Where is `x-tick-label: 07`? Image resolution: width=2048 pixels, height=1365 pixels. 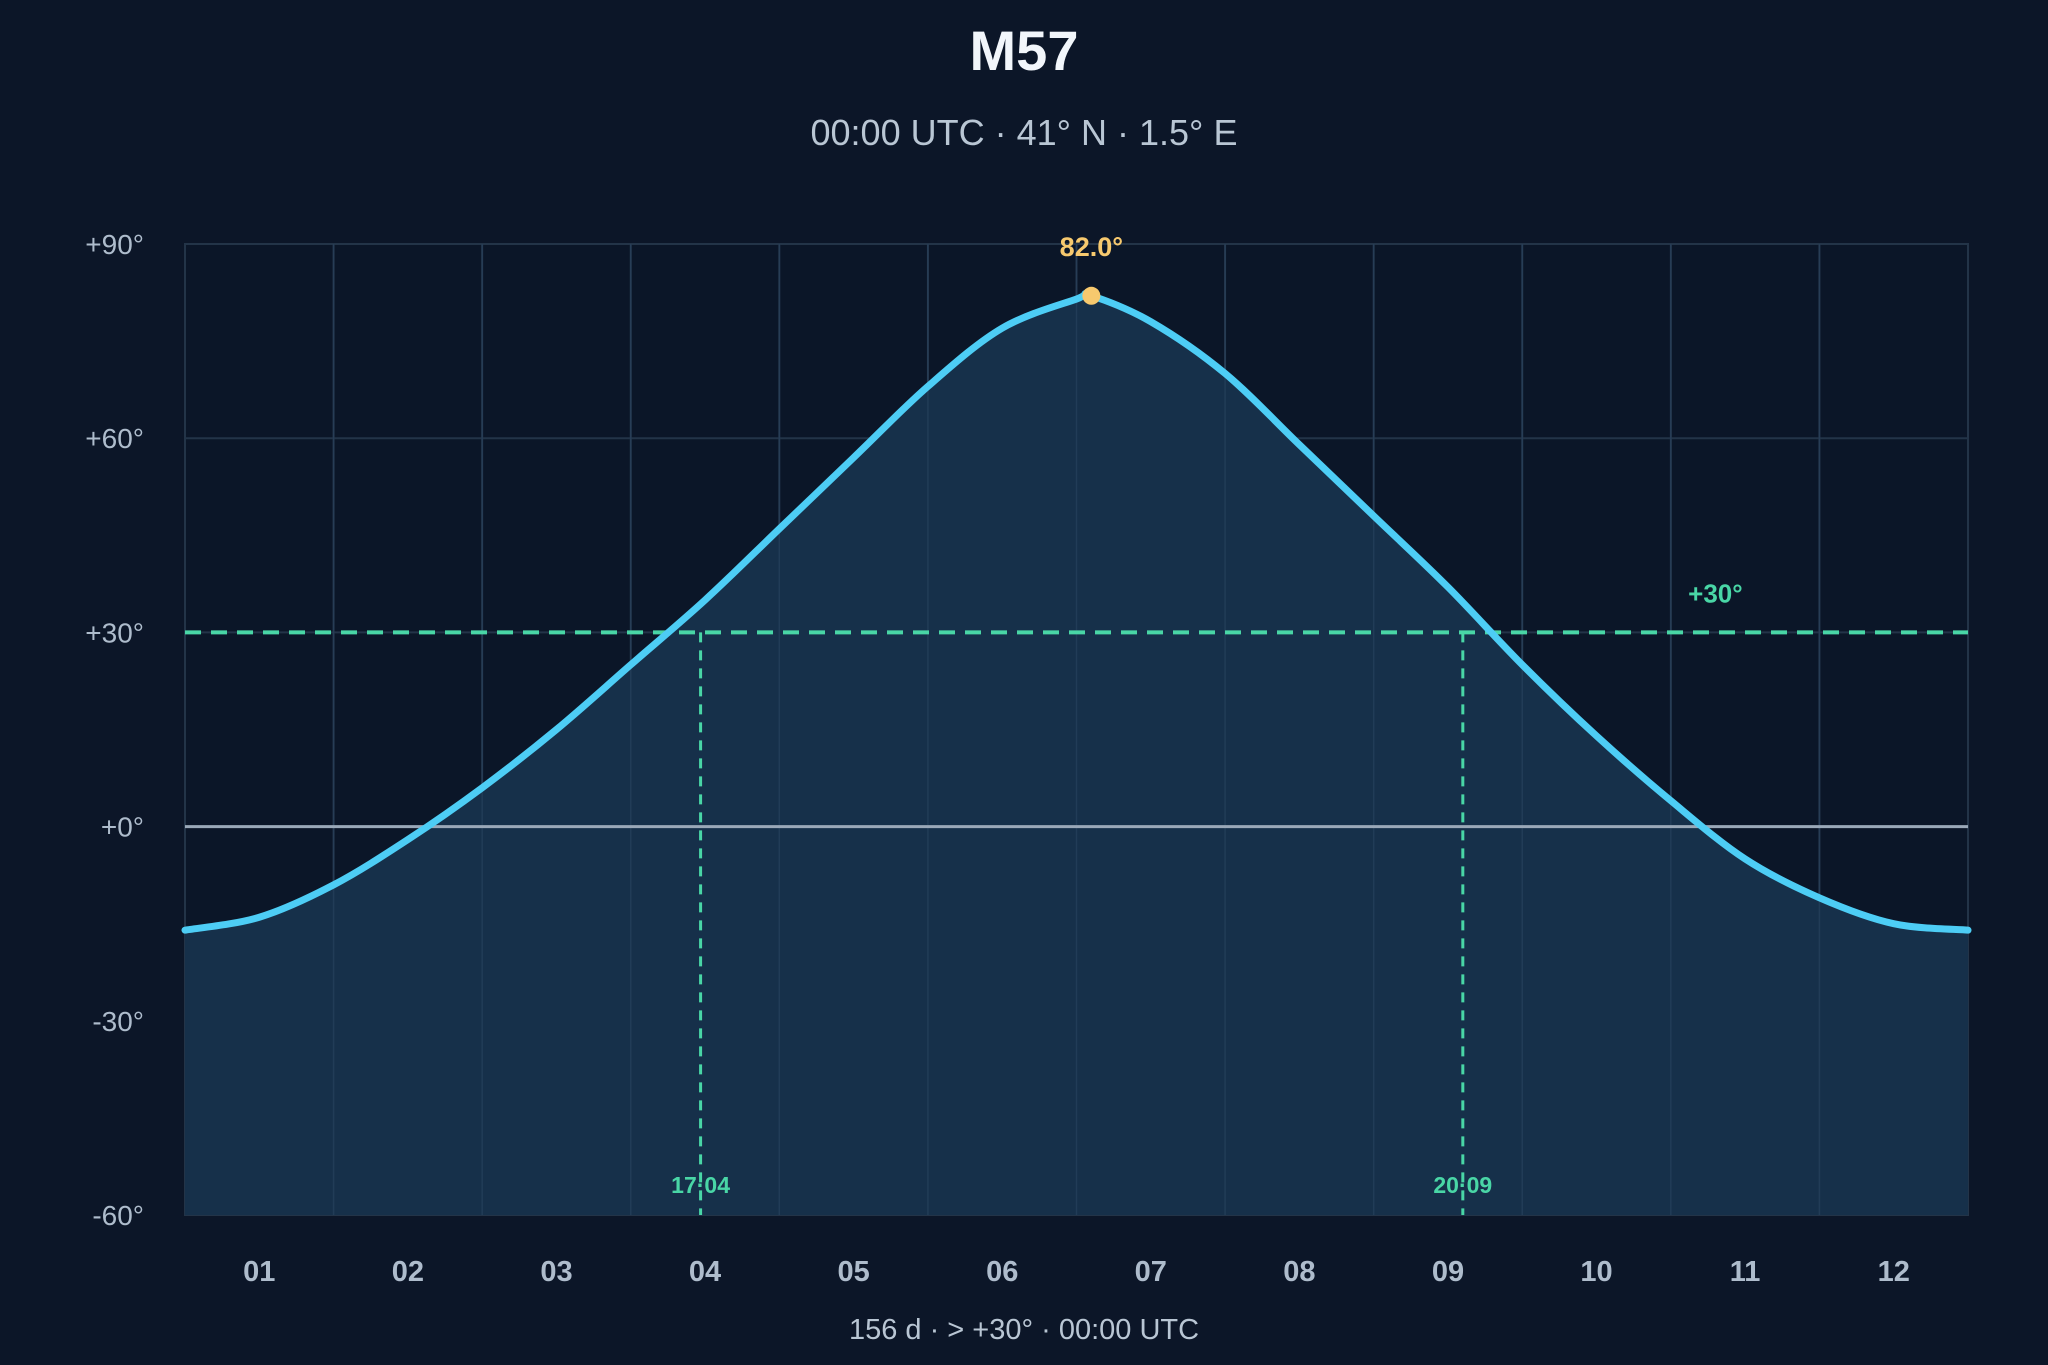 x-tick-label: 07 is located at coordinates (1151, 1272).